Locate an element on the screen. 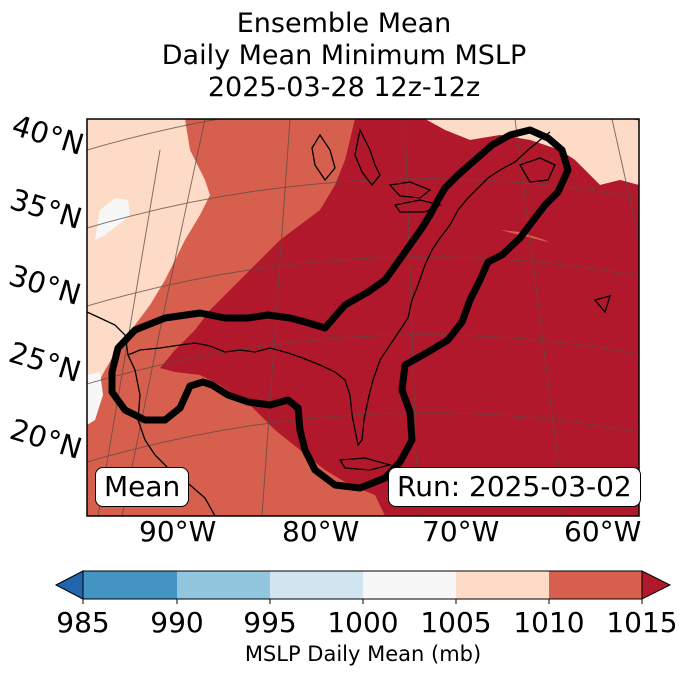  run-date-label-box: Run: 2025-03-02 is located at coordinates (514, 487).